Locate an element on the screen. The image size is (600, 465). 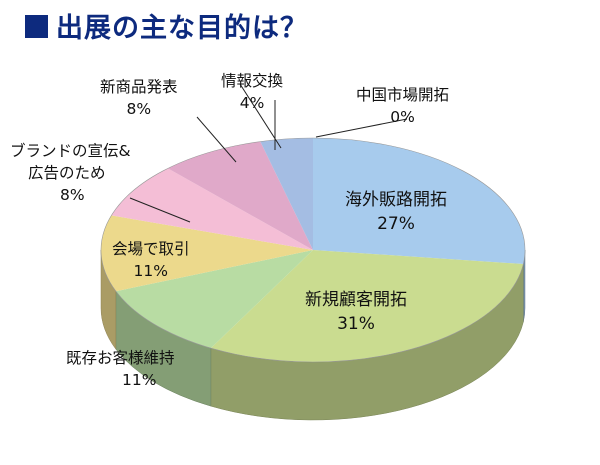
label-overseas: 海外販路開拓 27% is located at coordinates (396, 212).